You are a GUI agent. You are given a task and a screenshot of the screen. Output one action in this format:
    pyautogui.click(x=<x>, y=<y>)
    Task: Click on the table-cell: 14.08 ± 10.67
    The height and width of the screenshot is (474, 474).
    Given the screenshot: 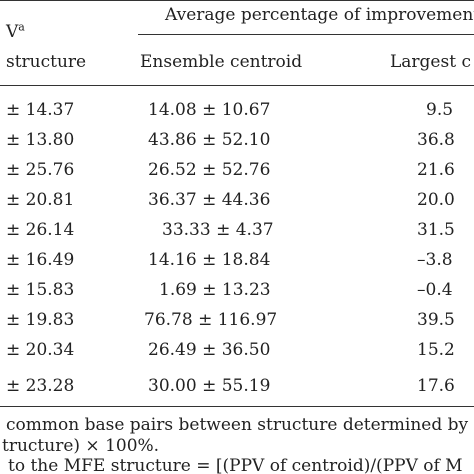 What is the action you would take?
    pyautogui.click(x=209, y=110)
    